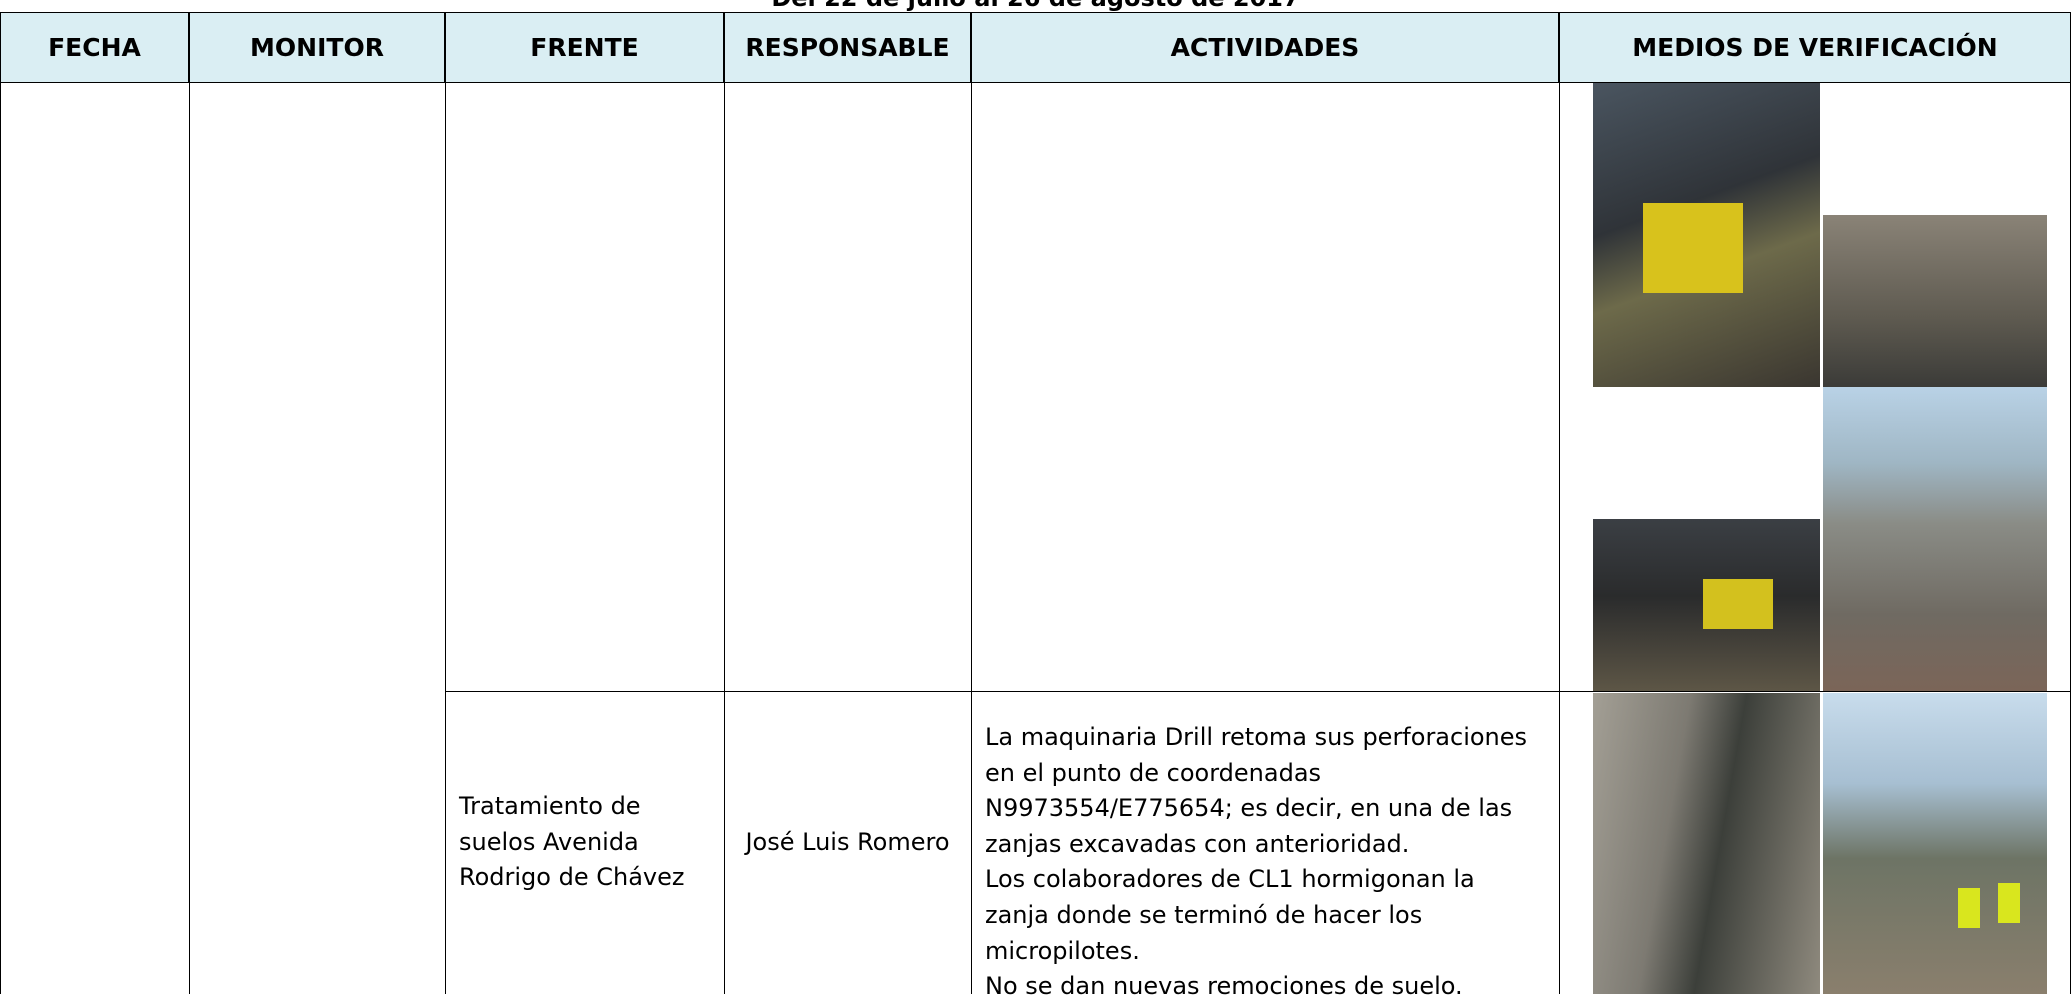 This screenshot has height=1005, width=2071. What do you see at coordinates (847, 47) in the screenshot?
I see `column-header: RESPONSABLE` at bounding box center [847, 47].